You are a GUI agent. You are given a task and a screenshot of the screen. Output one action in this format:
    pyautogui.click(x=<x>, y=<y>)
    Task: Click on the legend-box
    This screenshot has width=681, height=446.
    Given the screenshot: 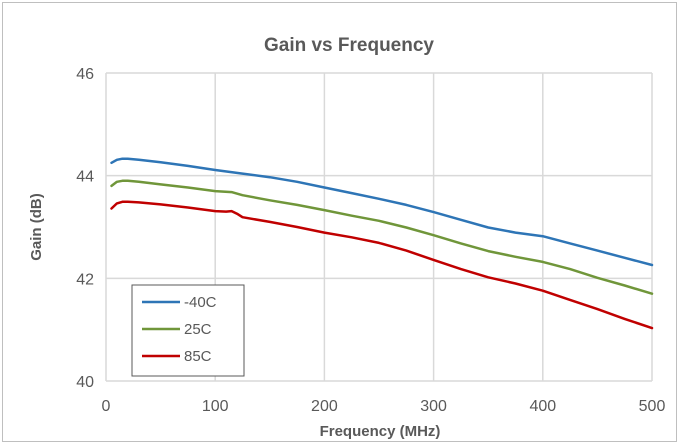 What is the action you would take?
    pyautogui.click(x=188, y=330)
    